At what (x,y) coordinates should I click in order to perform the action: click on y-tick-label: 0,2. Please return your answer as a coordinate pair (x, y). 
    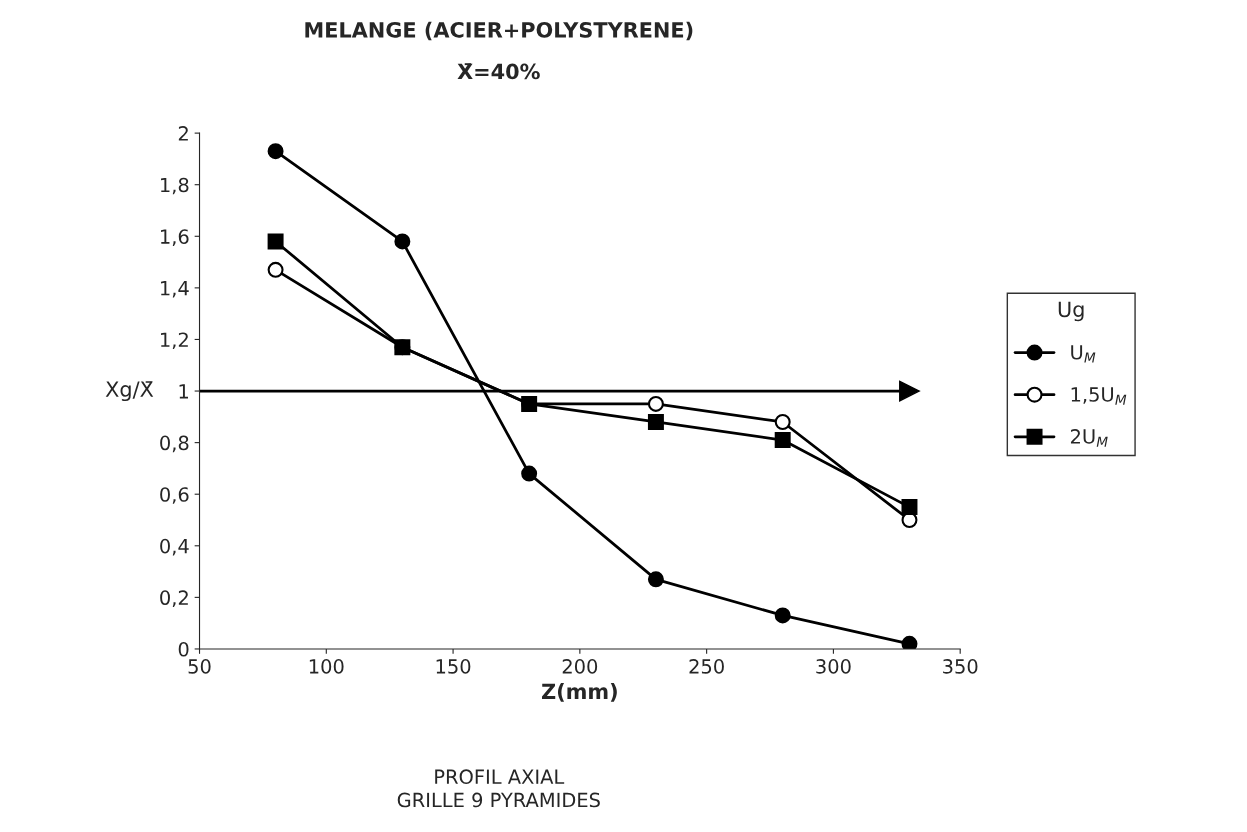
    Looking at the image, I should click on (174, 599).